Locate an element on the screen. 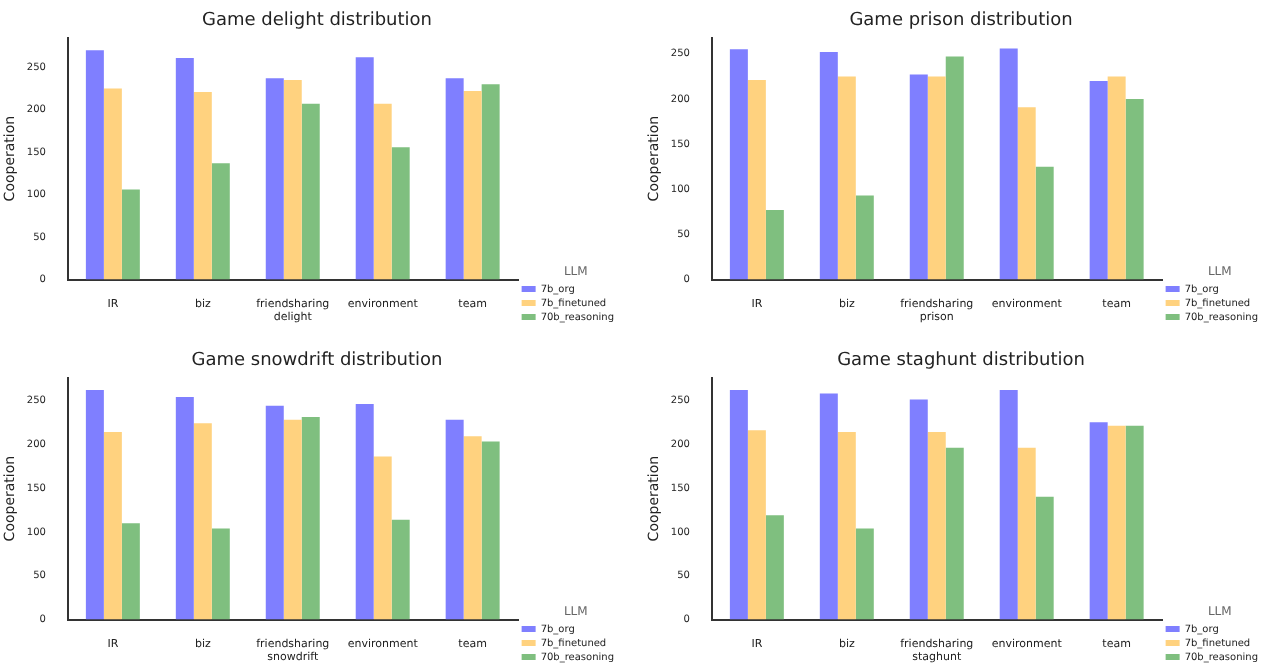 This screenshot has height=670, width=1280. chart-title: Game prison distribution is located at coordinates (961, 21).